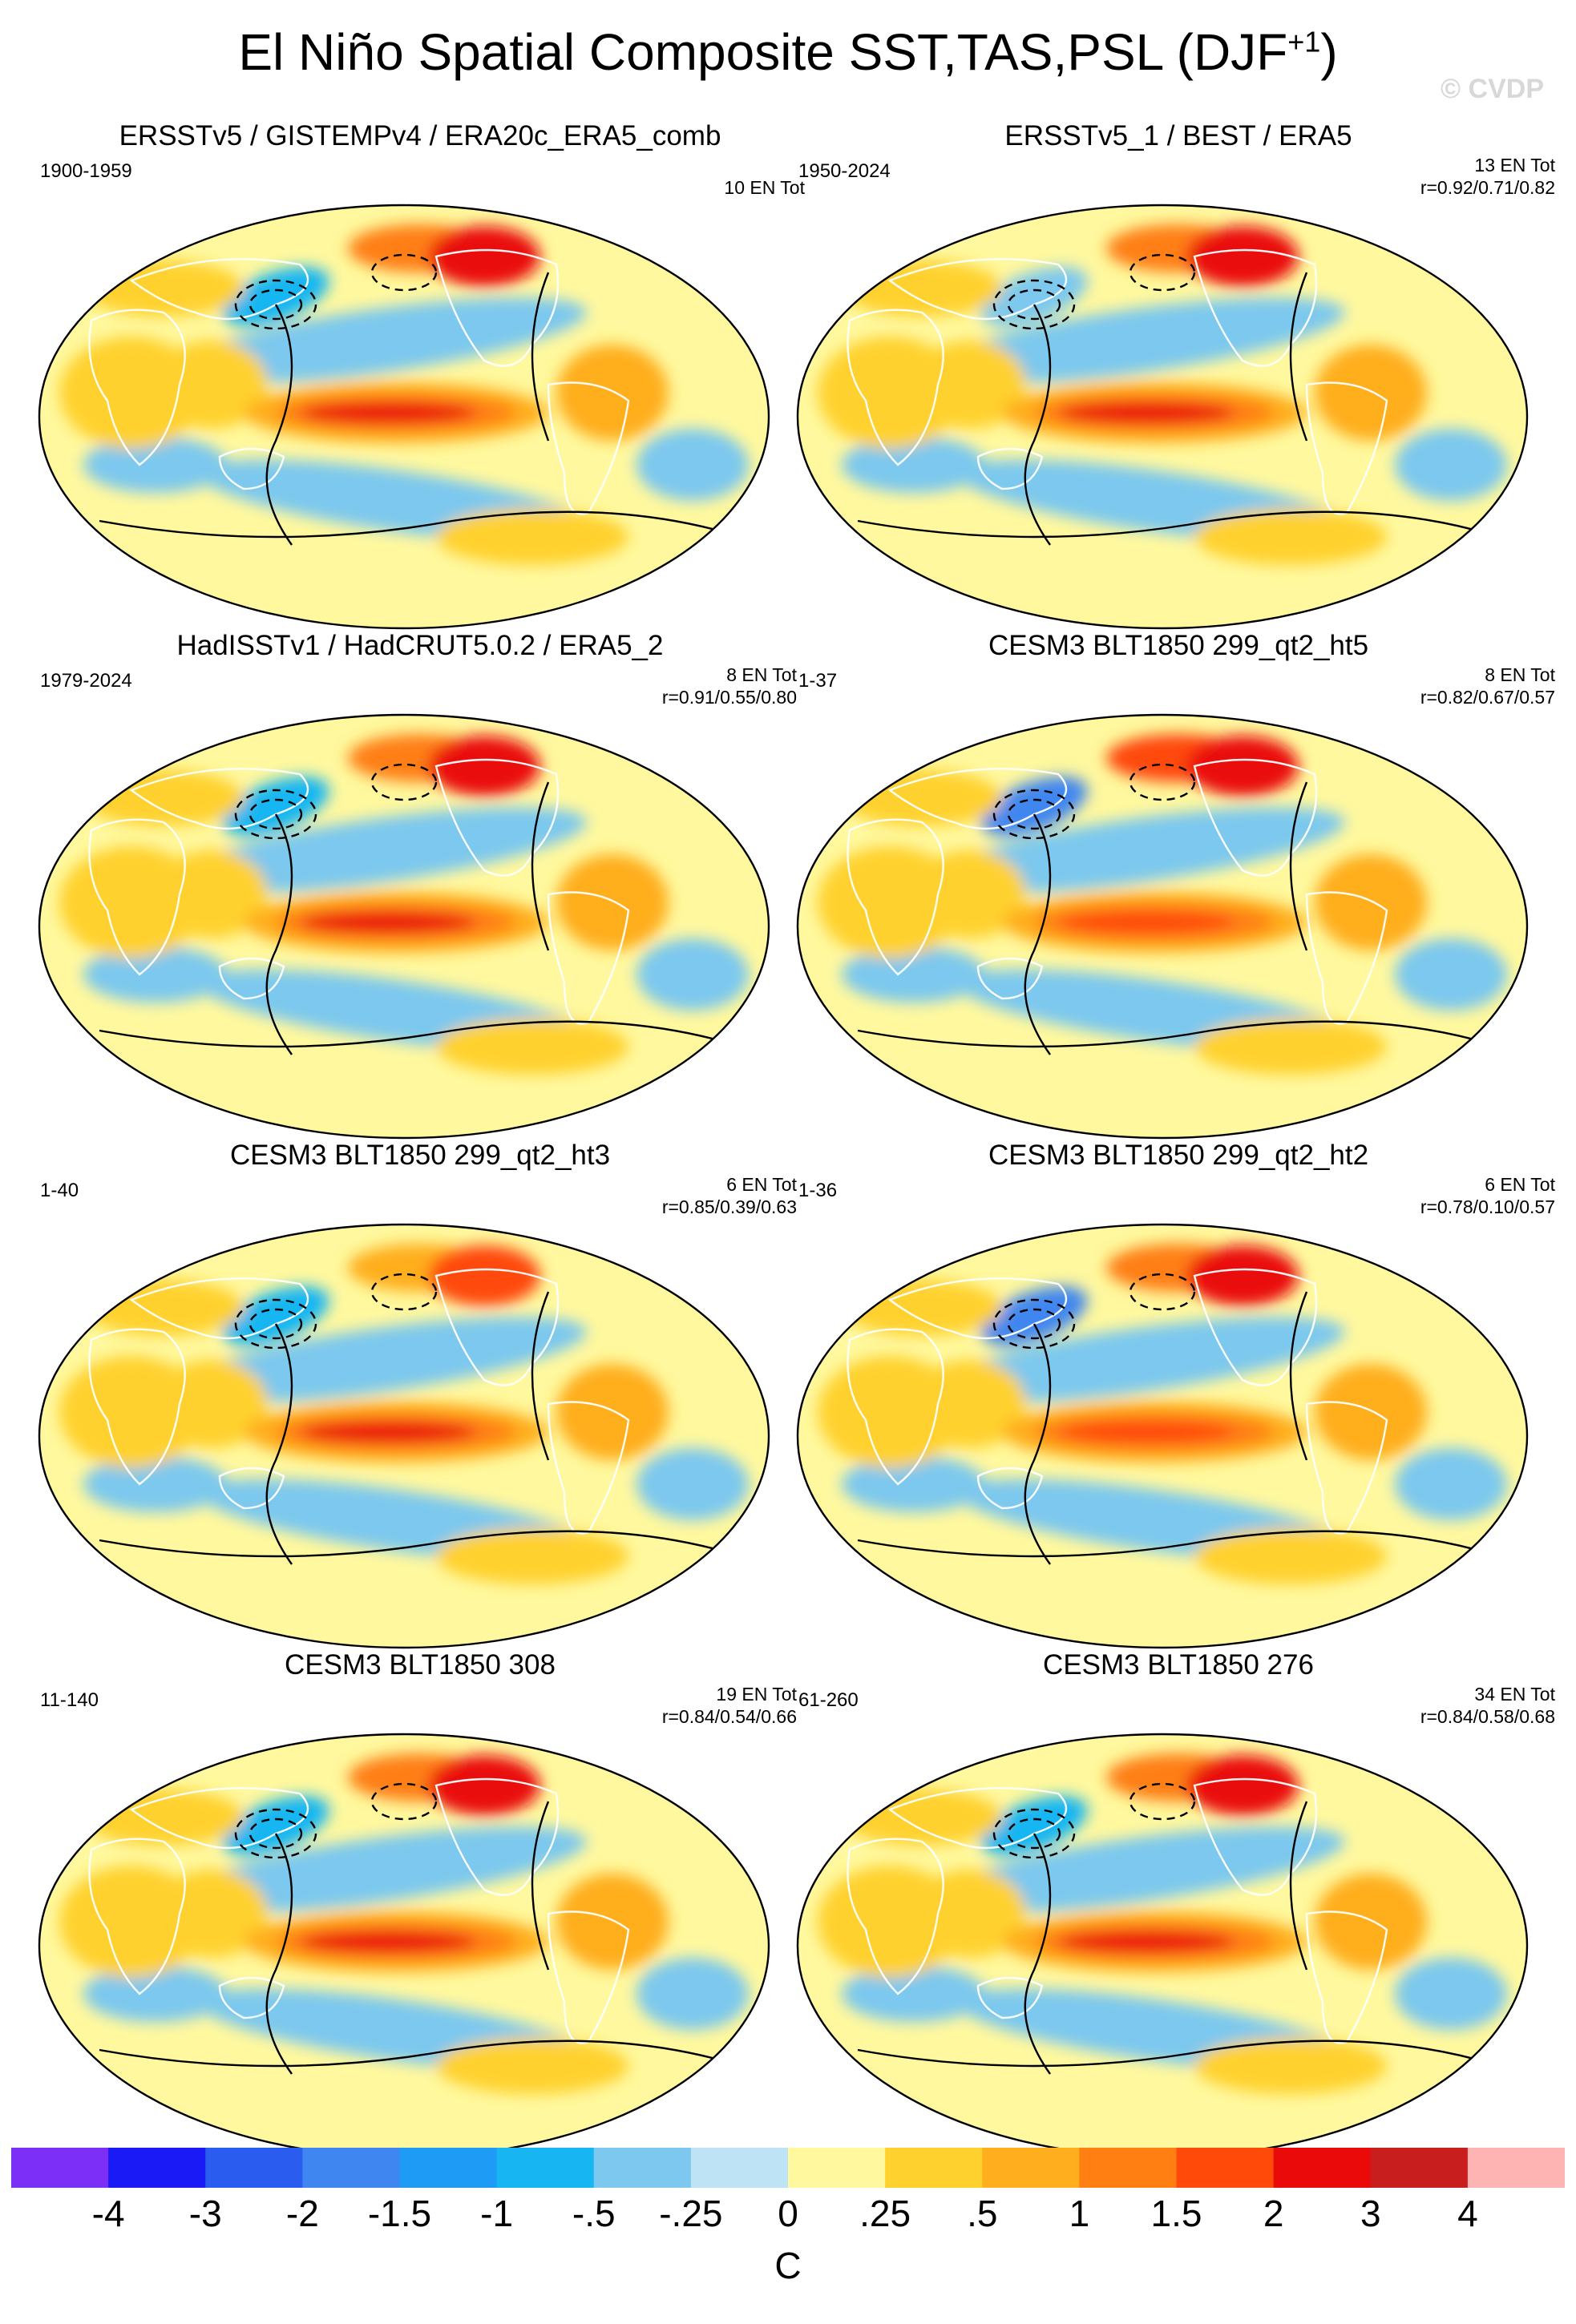 The image size is (1576, 2324). What do you see at coordinates (1176, 2213) in the screenshot?
I see `colorbar-tick-label: 1.5` at bounding box center [1176, 2213].